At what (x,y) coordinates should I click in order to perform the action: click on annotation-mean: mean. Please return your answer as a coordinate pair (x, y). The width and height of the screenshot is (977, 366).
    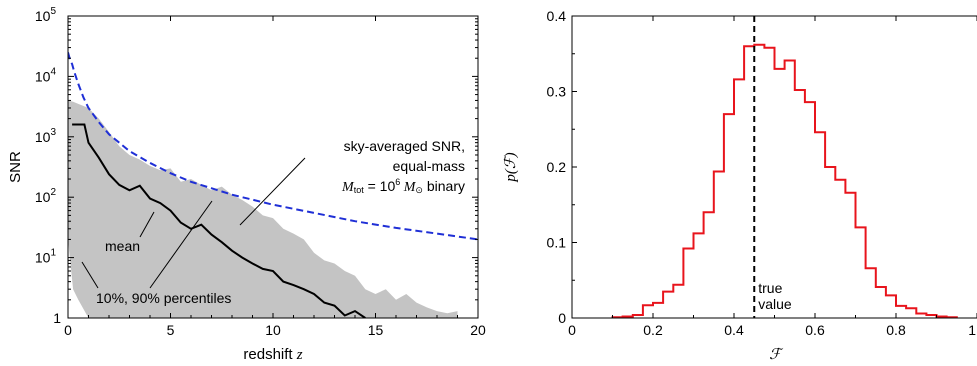
    Looking at the image, I should click on (122, 246).